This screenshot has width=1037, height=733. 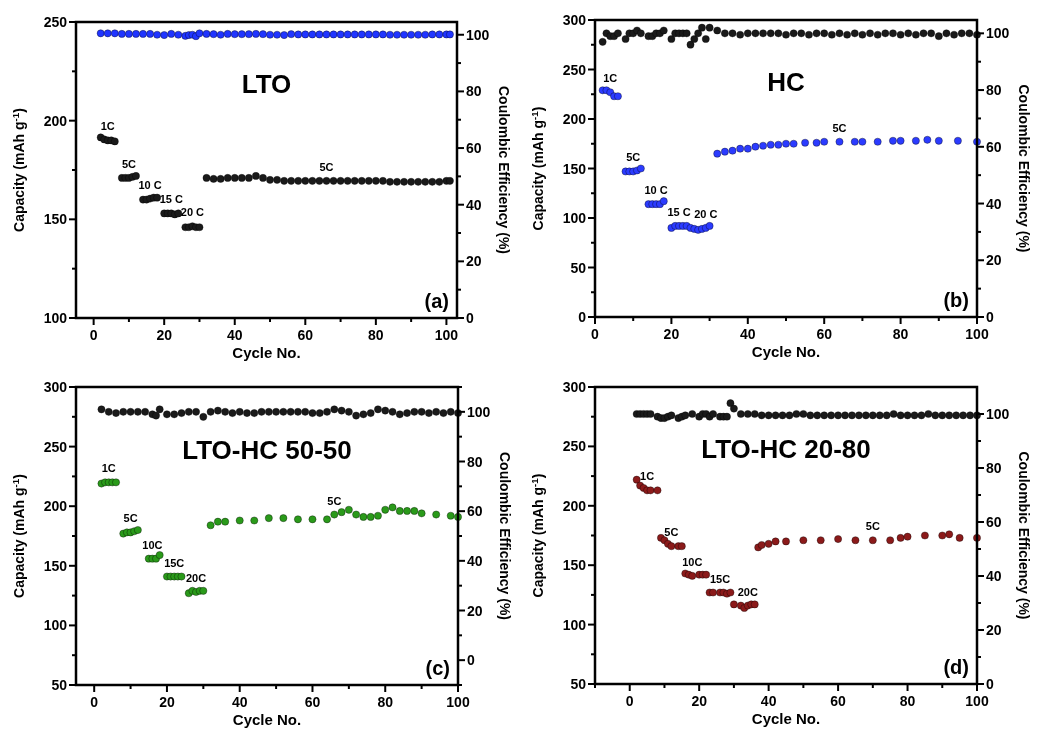 I want to click on y-tick-label: 0, so click(x=582, y=317).